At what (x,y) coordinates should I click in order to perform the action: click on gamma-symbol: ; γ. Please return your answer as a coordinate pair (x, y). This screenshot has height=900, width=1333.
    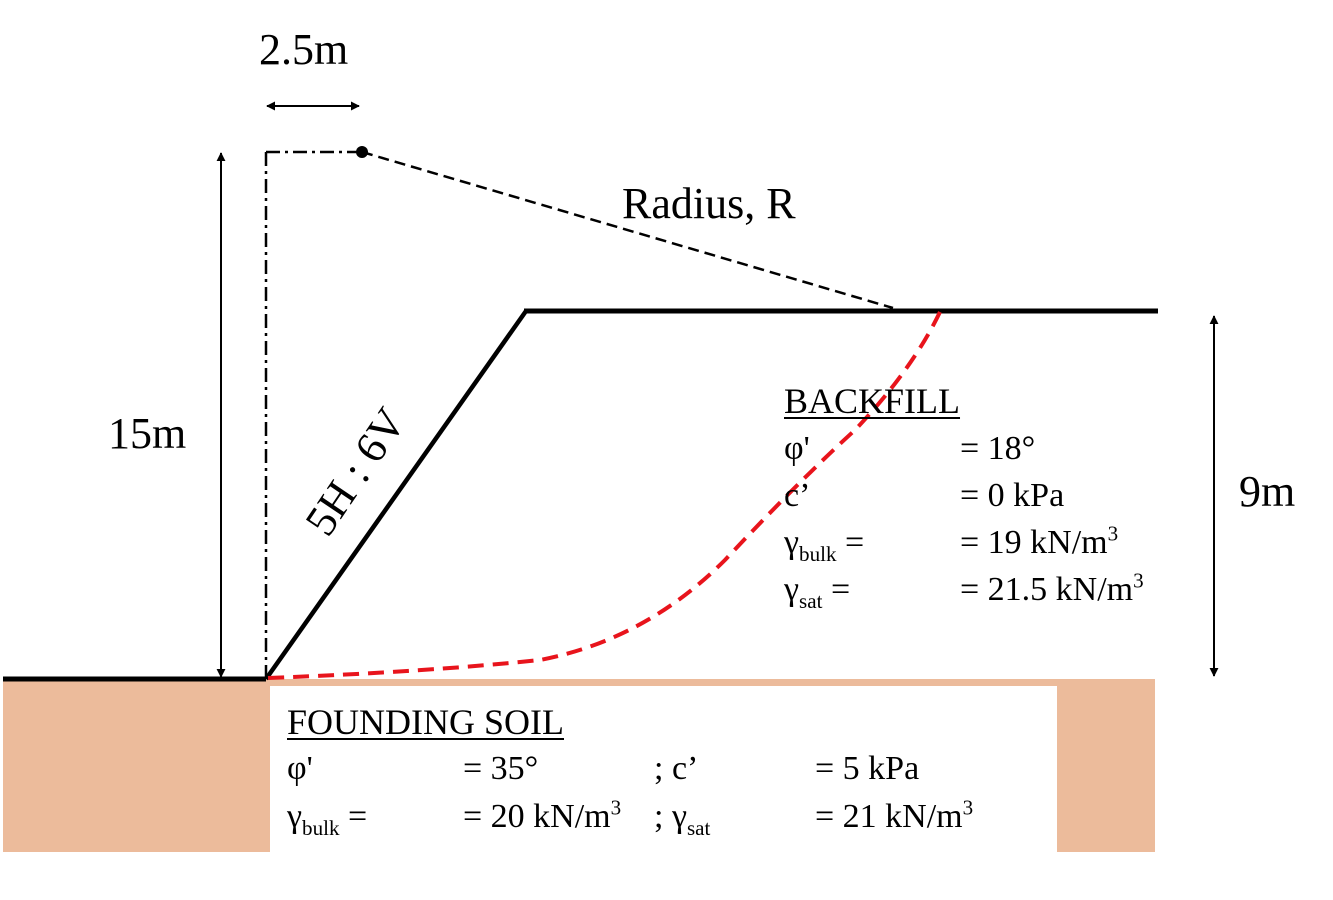
    Looking at the image, I should click on (670, 816).